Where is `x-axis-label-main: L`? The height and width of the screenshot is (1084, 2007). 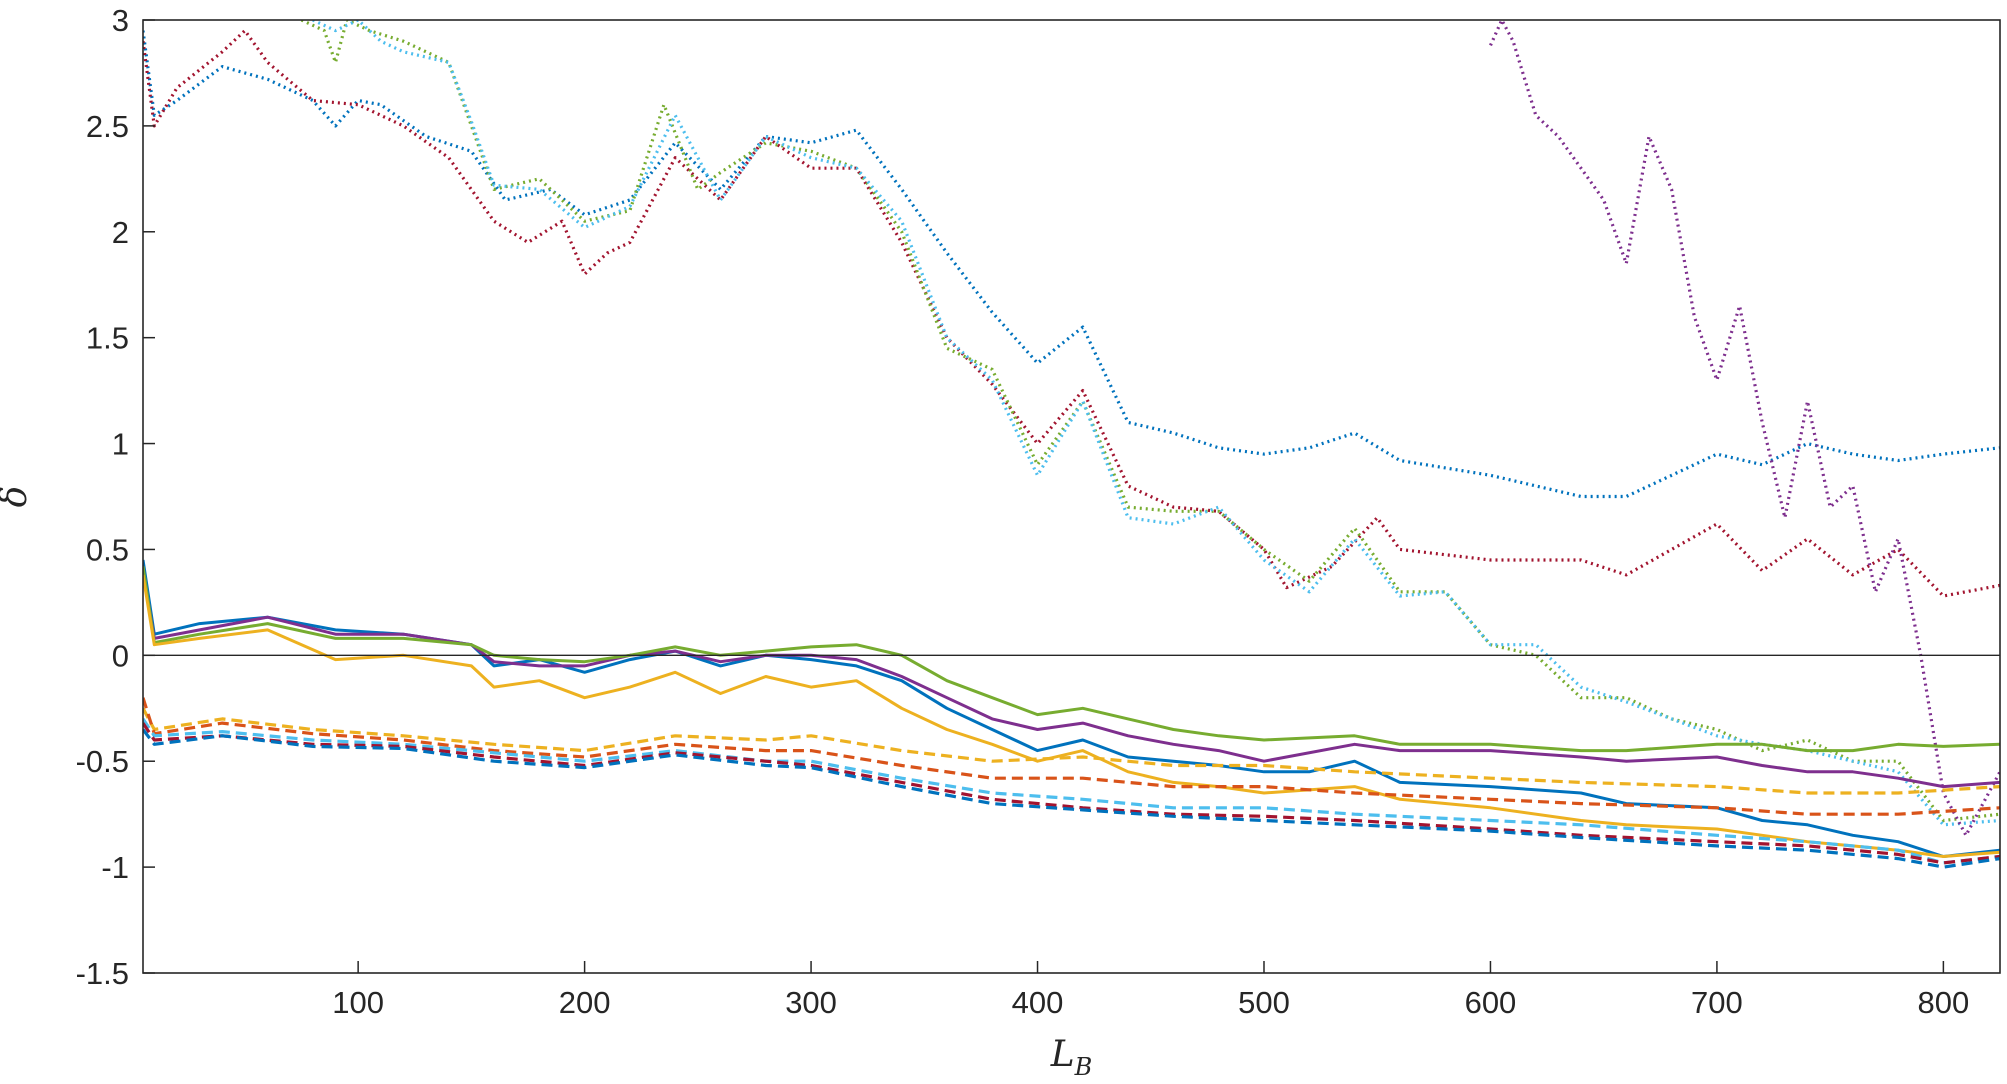
x-axis-label-main: L is located at coordinates (1062, 1054).